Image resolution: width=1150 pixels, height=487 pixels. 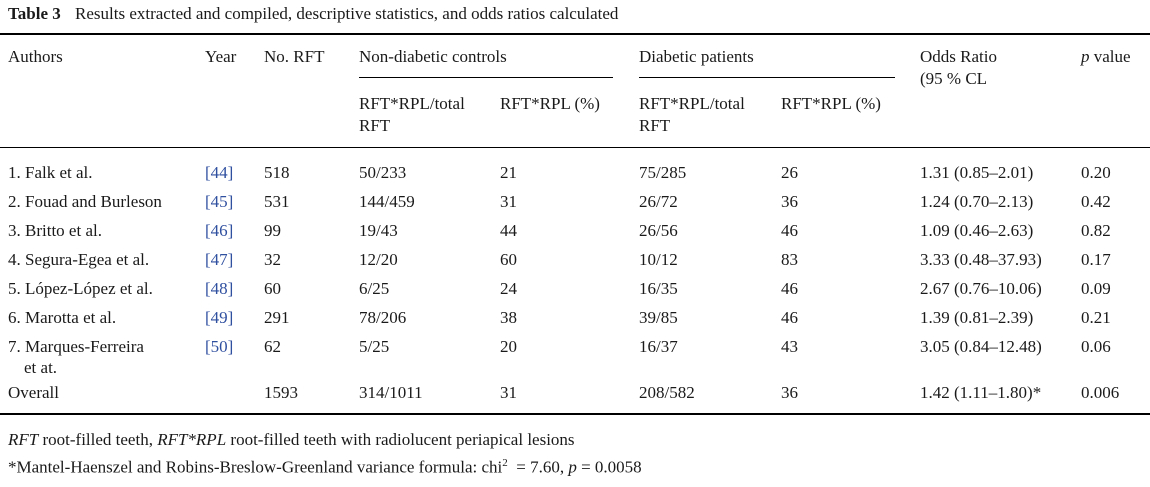 What do you see at coordinates (981, 392) in the screenshot?
I see `odds-ratio-cell: 1.42 (1.11–1.80)*` at bounding box center [981, 392].